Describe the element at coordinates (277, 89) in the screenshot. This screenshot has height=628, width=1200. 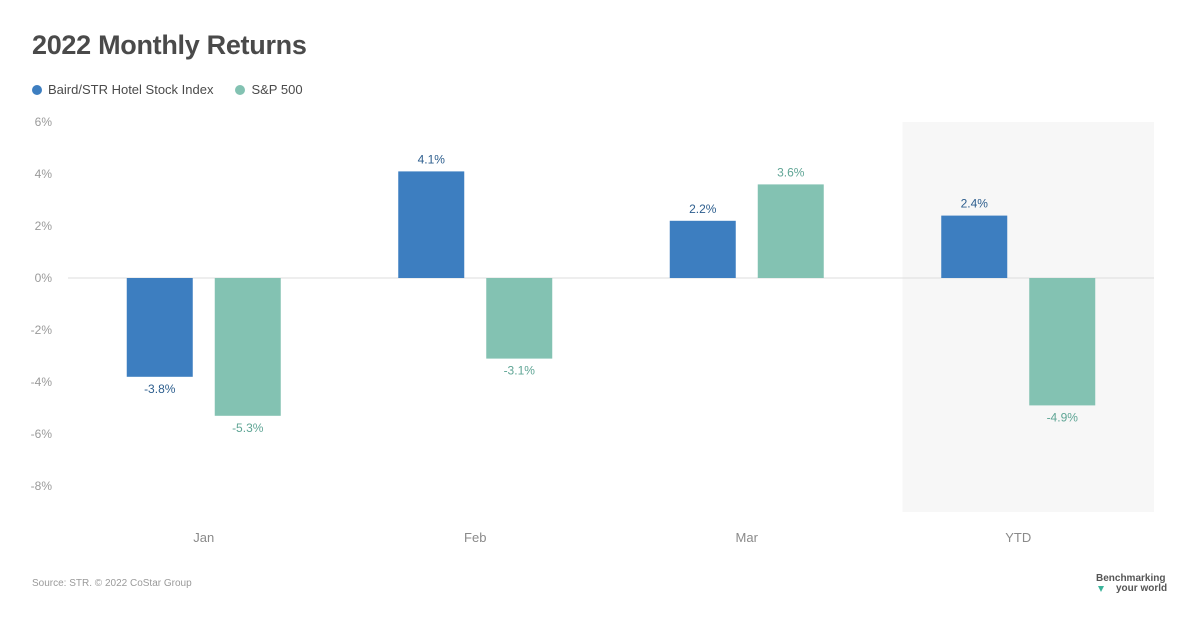
I see `legend-label-series-2: S&P 500` at that location.